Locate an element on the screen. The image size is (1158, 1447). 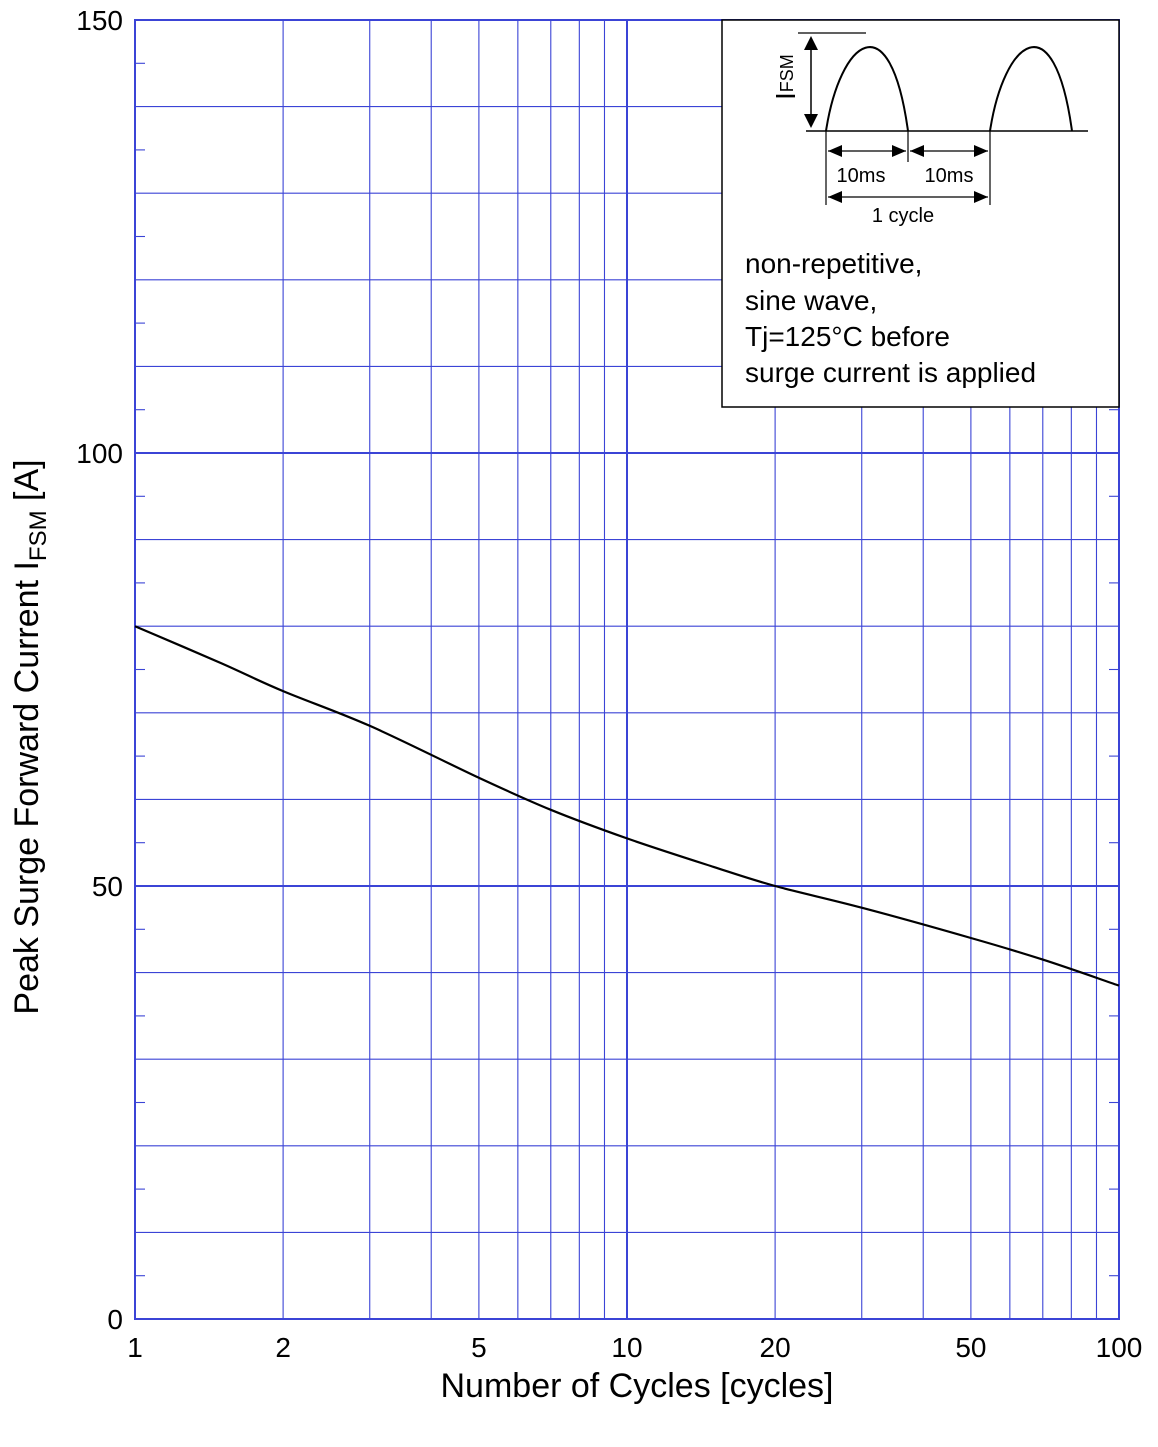
x-tick-label: 1 is located at coordinates (135, 1347).